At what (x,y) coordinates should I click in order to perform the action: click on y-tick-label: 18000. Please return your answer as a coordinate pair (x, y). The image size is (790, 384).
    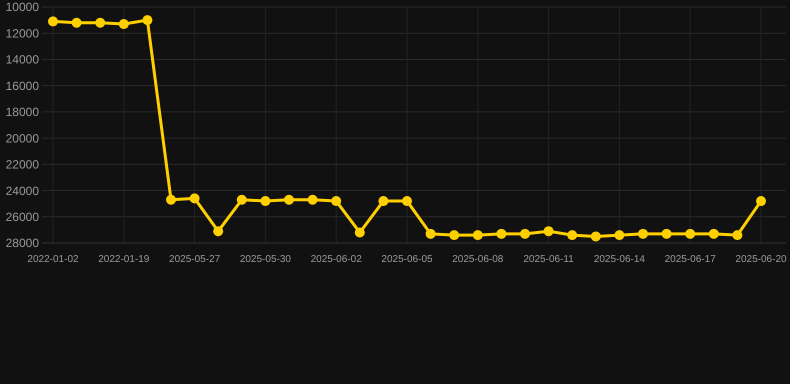
    Looking at the image, I should click on (23, 112).